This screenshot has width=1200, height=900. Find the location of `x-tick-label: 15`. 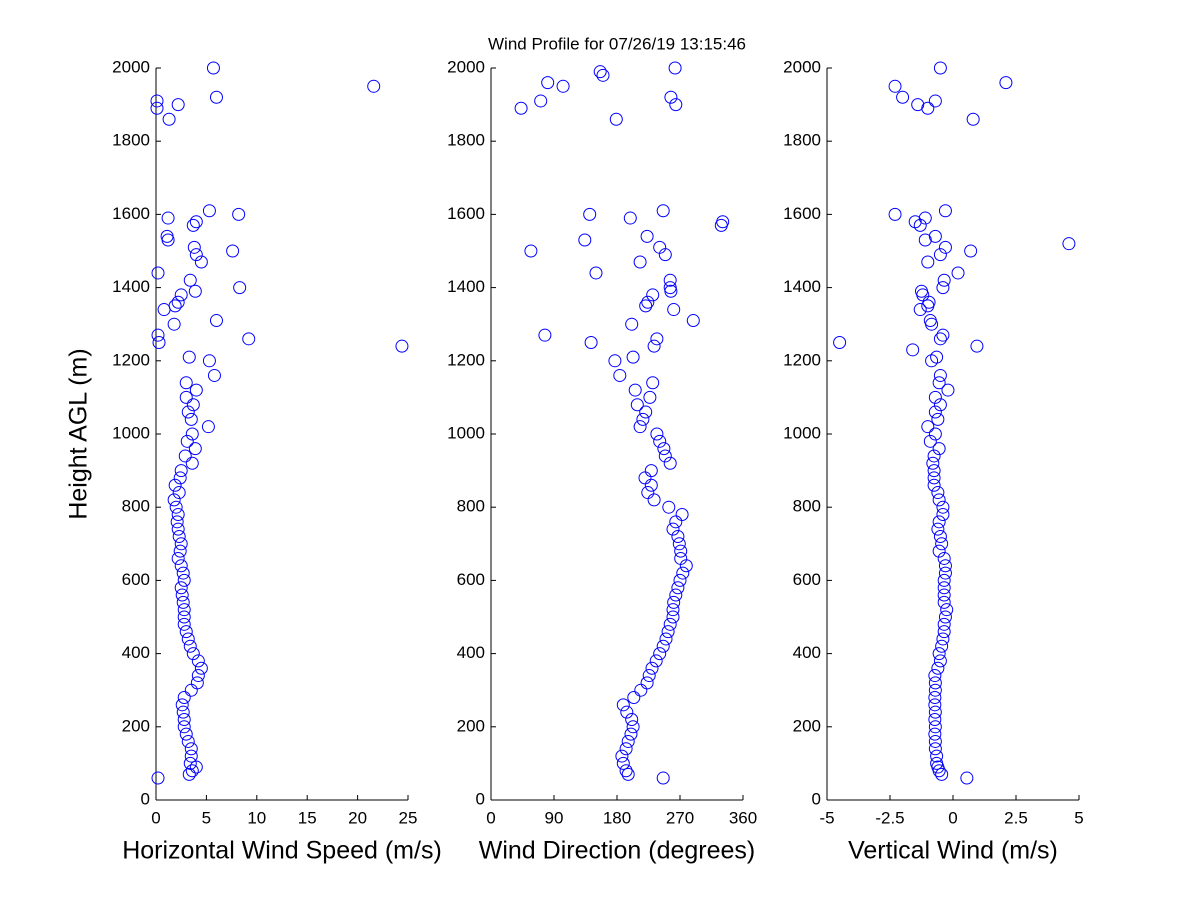

x-tick-label: 15 is located at coordinates (307, 817).